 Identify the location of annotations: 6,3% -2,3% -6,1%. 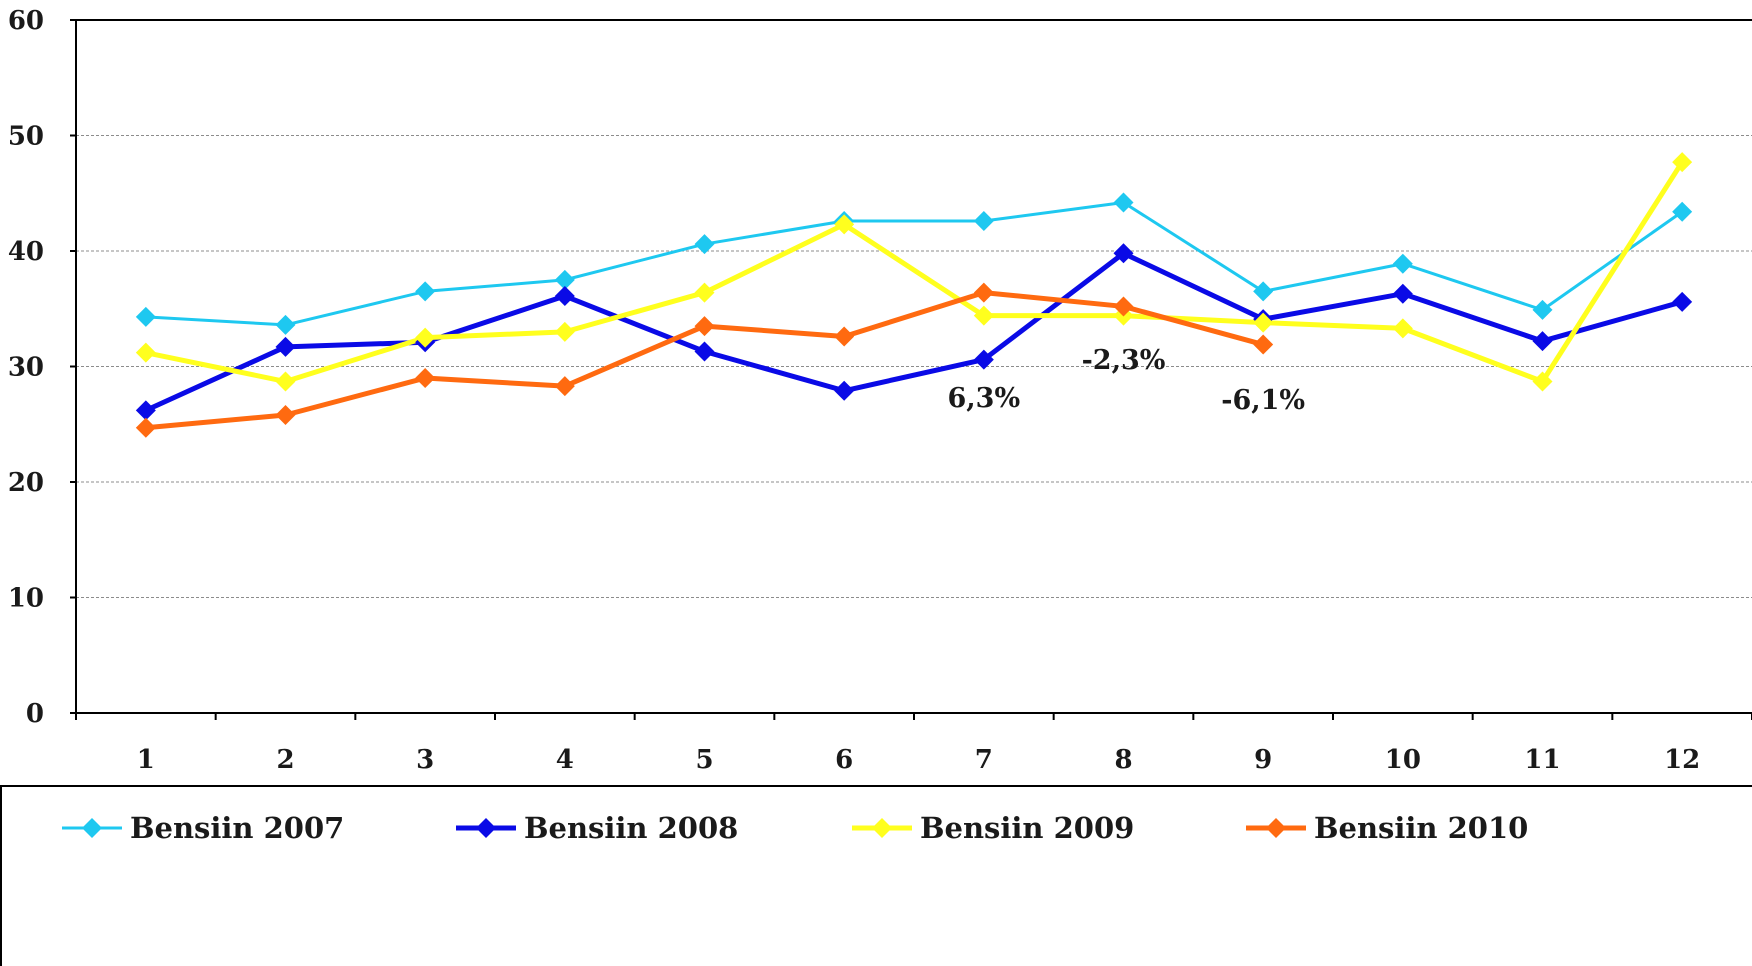
(1127, 380).